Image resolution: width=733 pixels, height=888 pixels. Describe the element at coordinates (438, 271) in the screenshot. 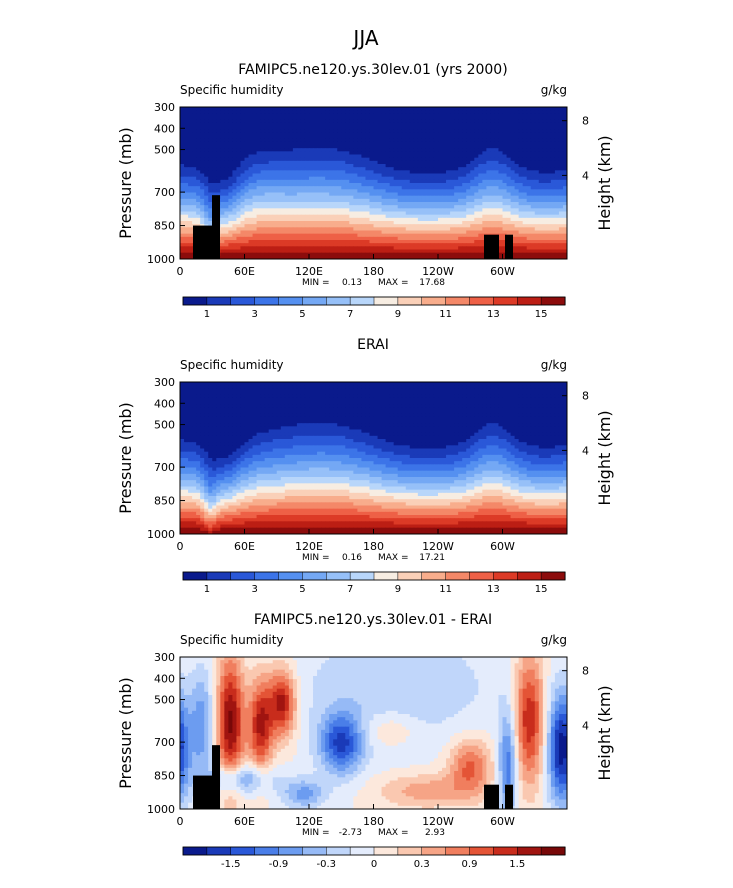

I see `x-tick-label: 120W` at that location.